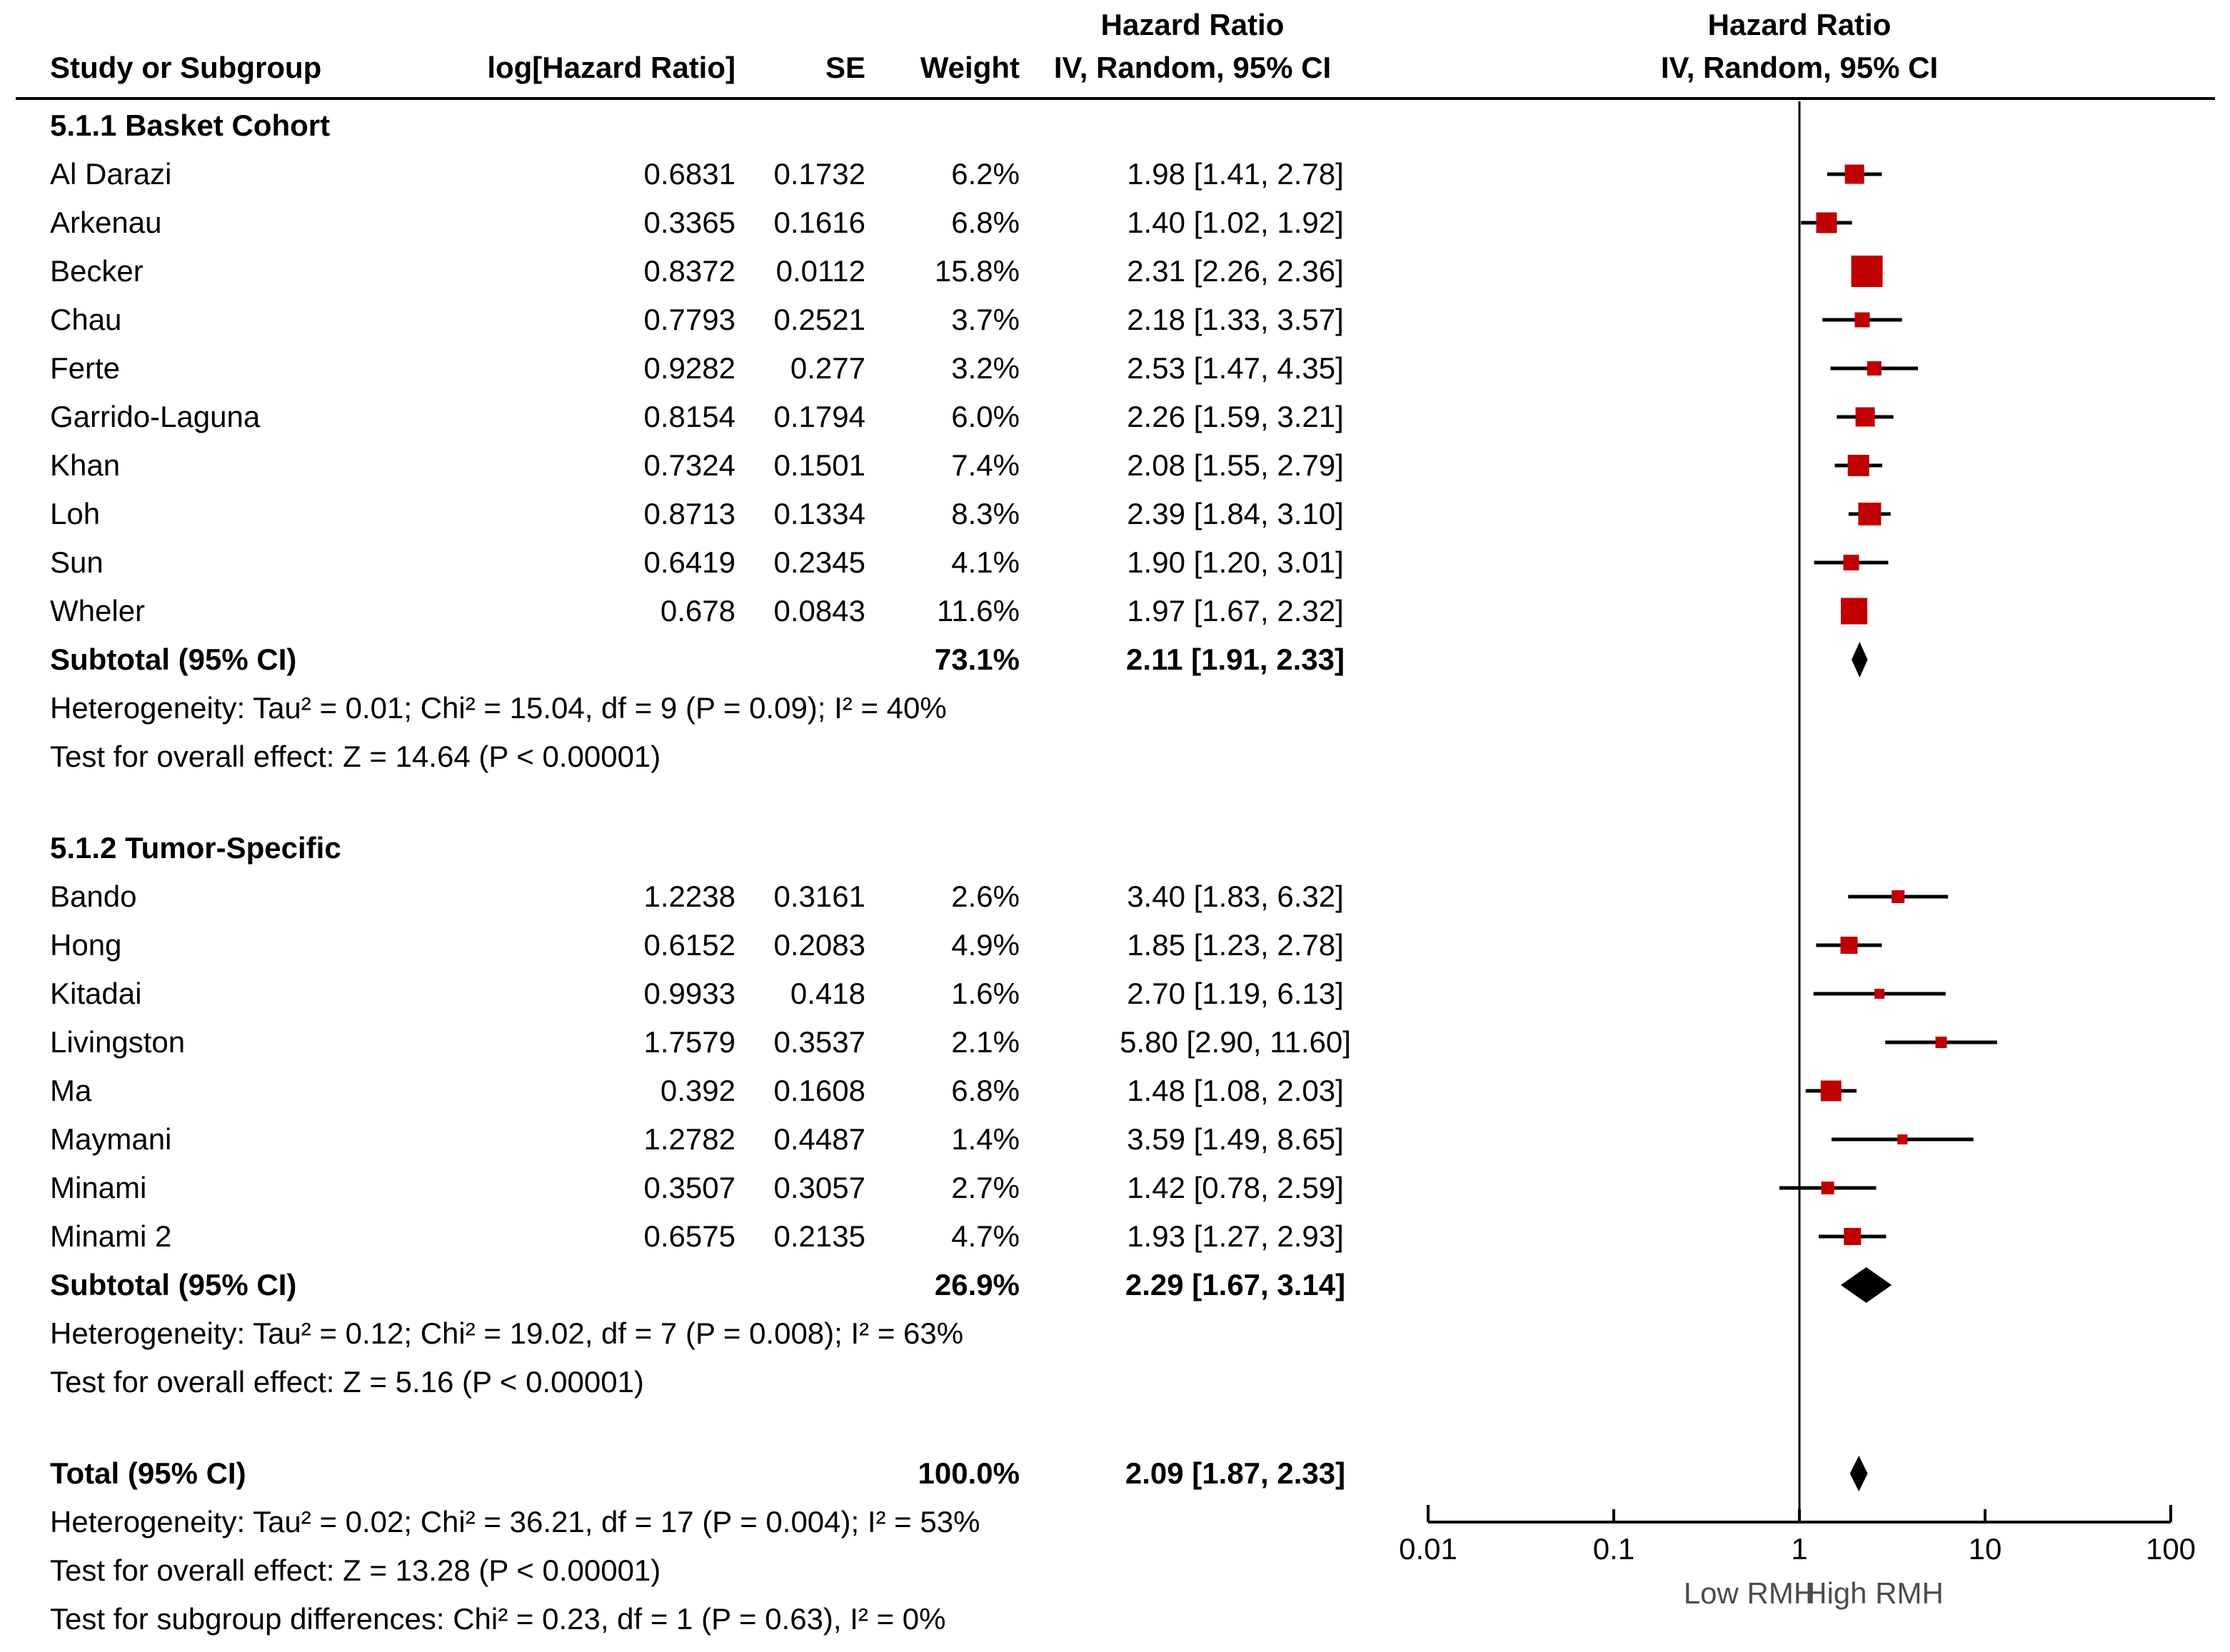 The width and height of the screenshot is (2230, 1652). Describe the element at coordinates (819, 465) in the screenshot. I see `se-value: 0.1501` at that location.